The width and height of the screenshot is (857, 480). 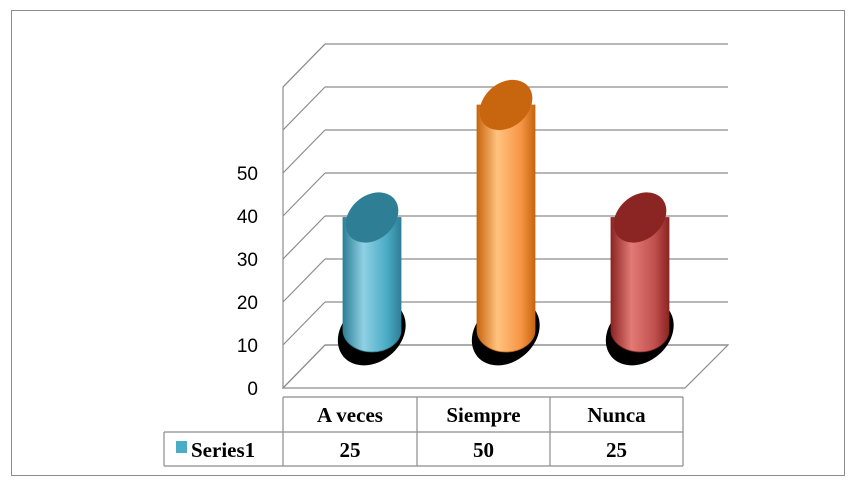 I want to click on bar-nunca, so click(x=639, y=279).